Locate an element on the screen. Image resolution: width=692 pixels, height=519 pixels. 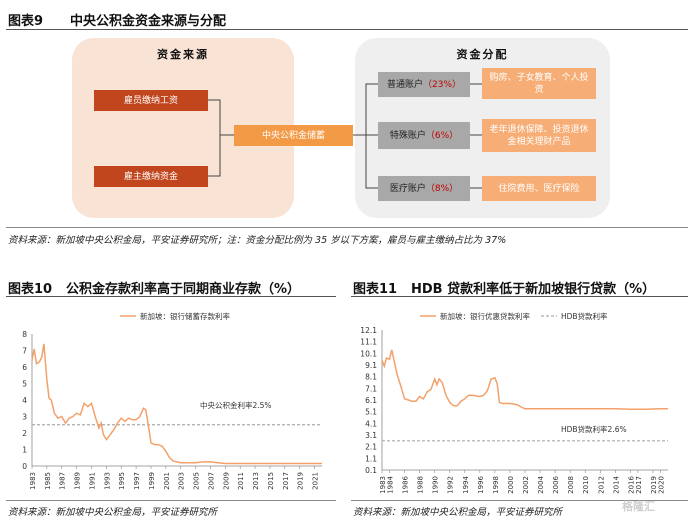
employee-contribution-box: 雇员缴纳工资 is located at coordinates (151, 100).